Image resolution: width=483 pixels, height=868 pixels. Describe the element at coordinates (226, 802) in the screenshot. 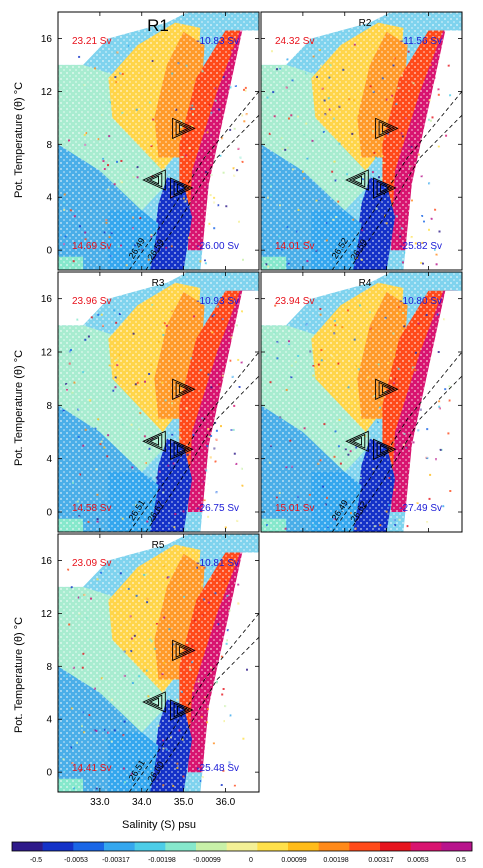

I see `x-tick-label: 36.0` at that location.